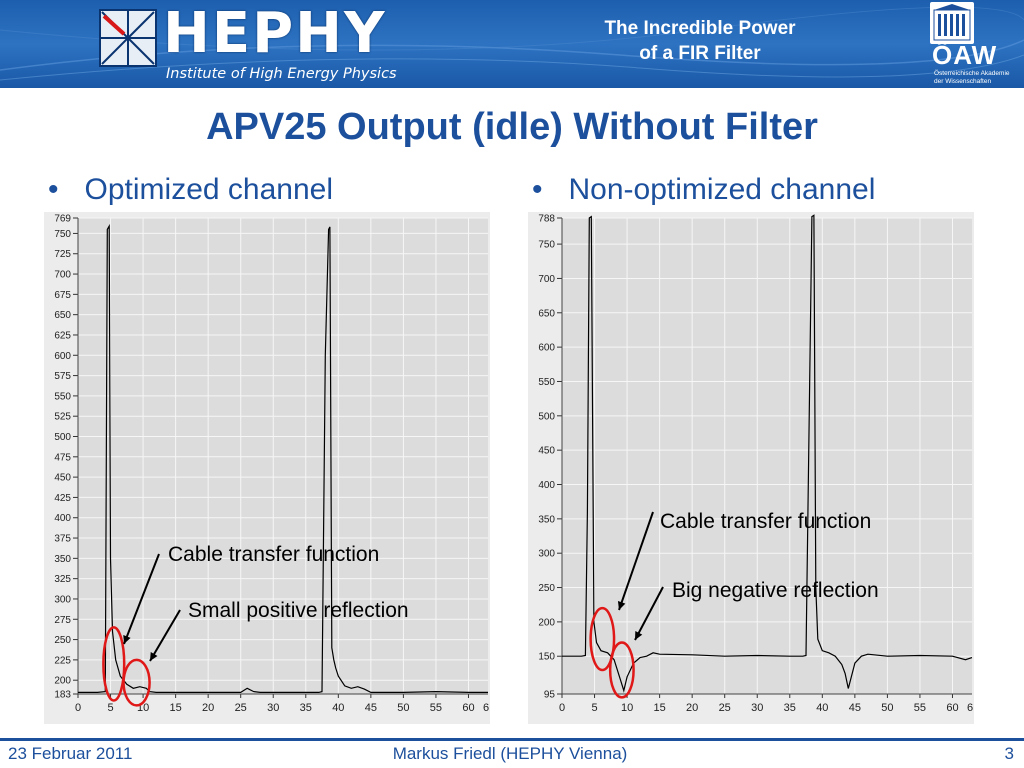  What do you see at coordinates (486, 708) in the screenshot?
I see `chart-0-x-tick-label: 6` at bounding box center [486, 708].